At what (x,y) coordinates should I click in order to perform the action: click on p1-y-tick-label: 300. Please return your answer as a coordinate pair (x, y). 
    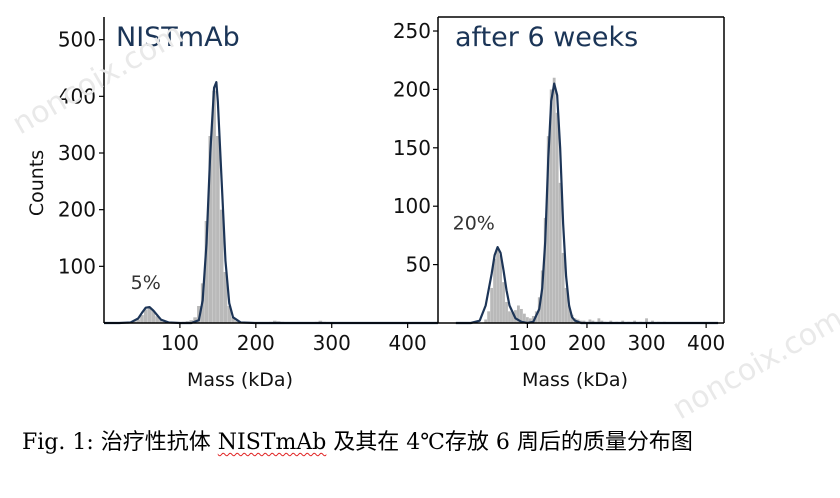
    Looking at the image, I should click on (77, 153).